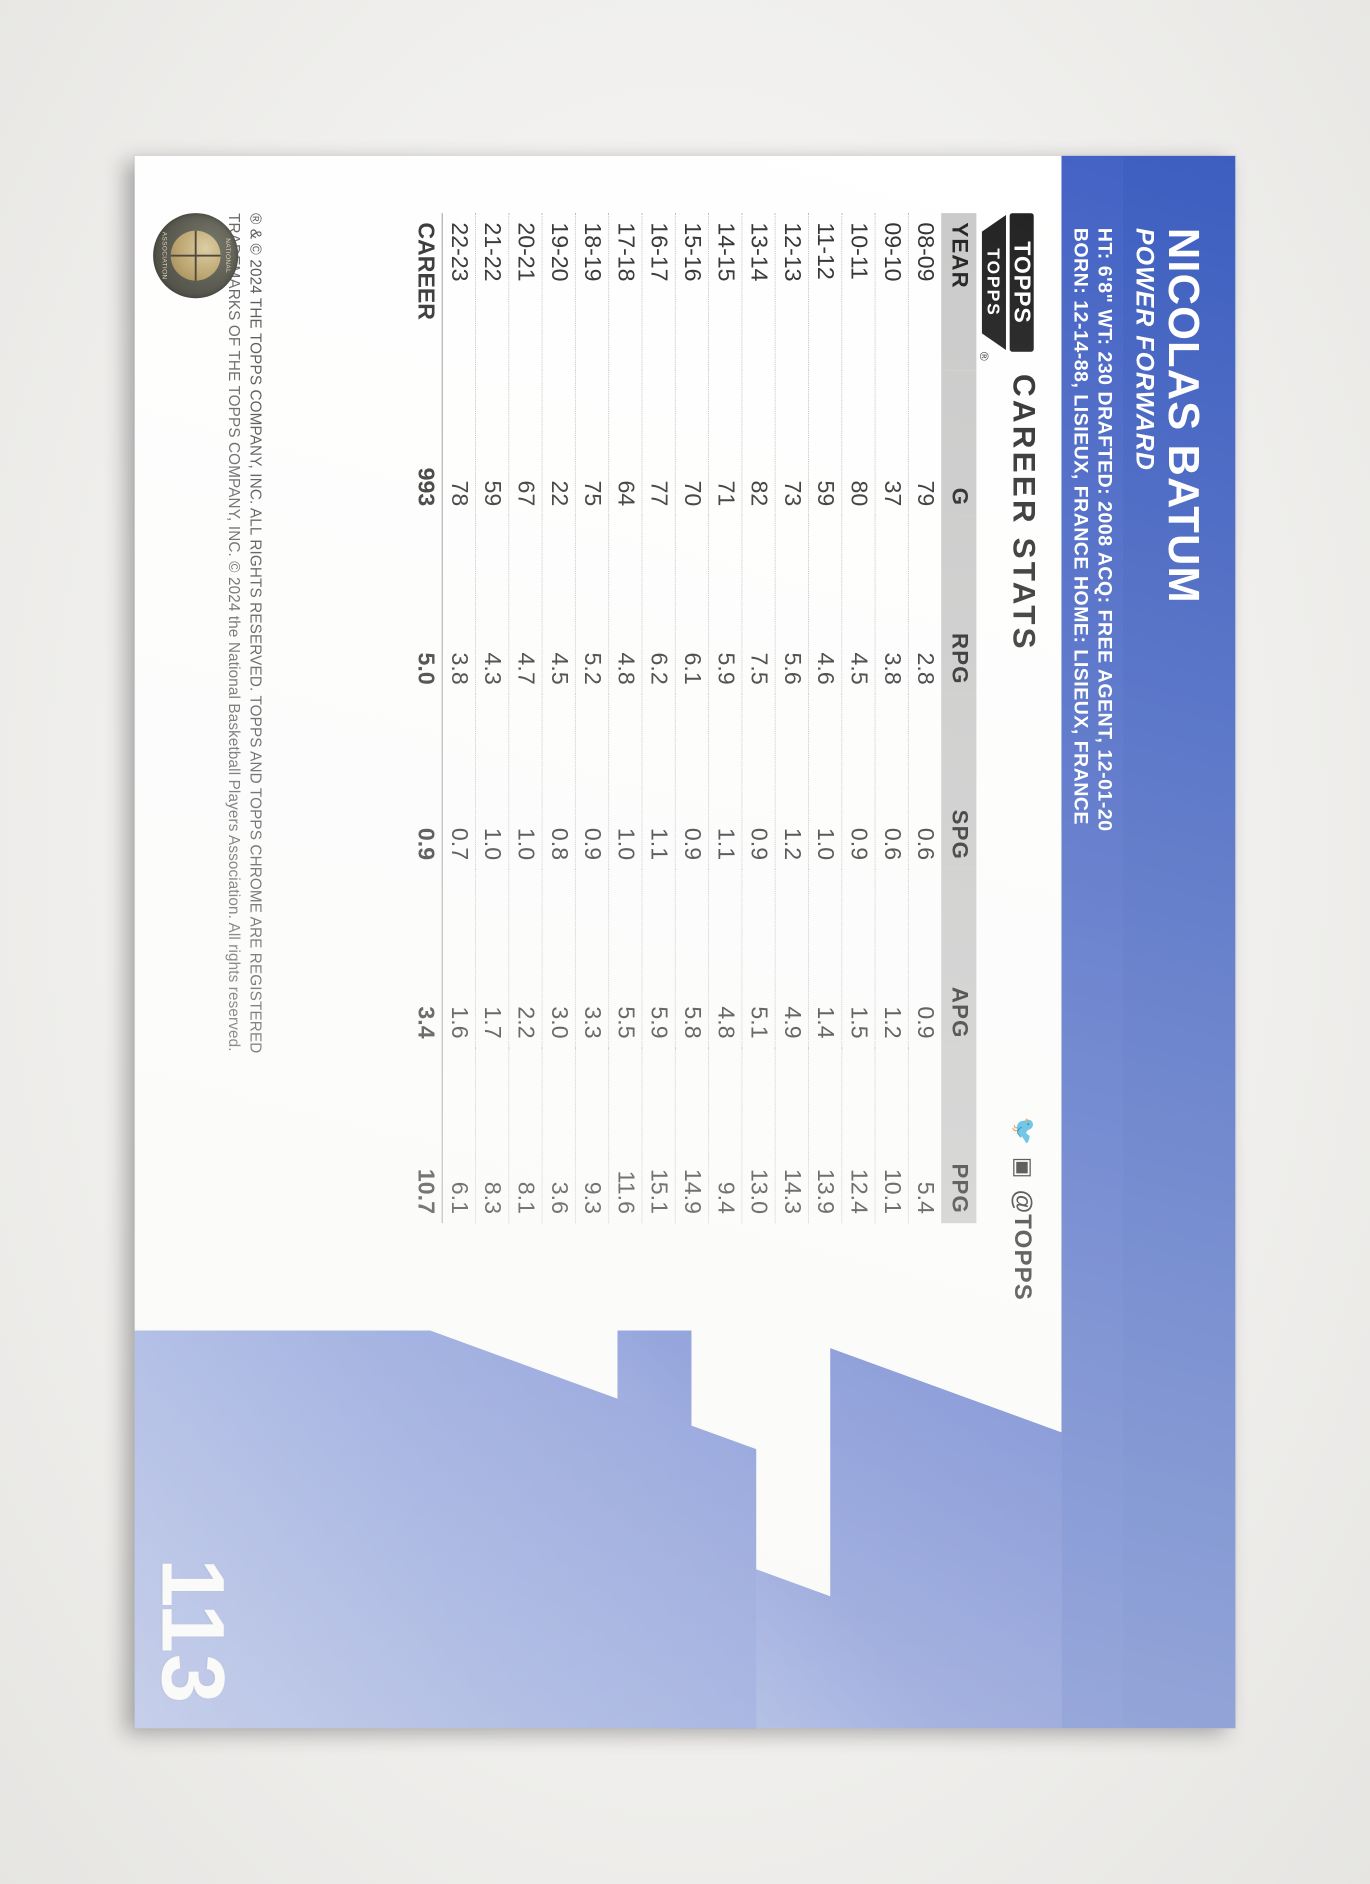 Image resolution: width=1370 pixels, height=1884 pixels. I want to click on cell-apg: 1.7, so click(492, 958).